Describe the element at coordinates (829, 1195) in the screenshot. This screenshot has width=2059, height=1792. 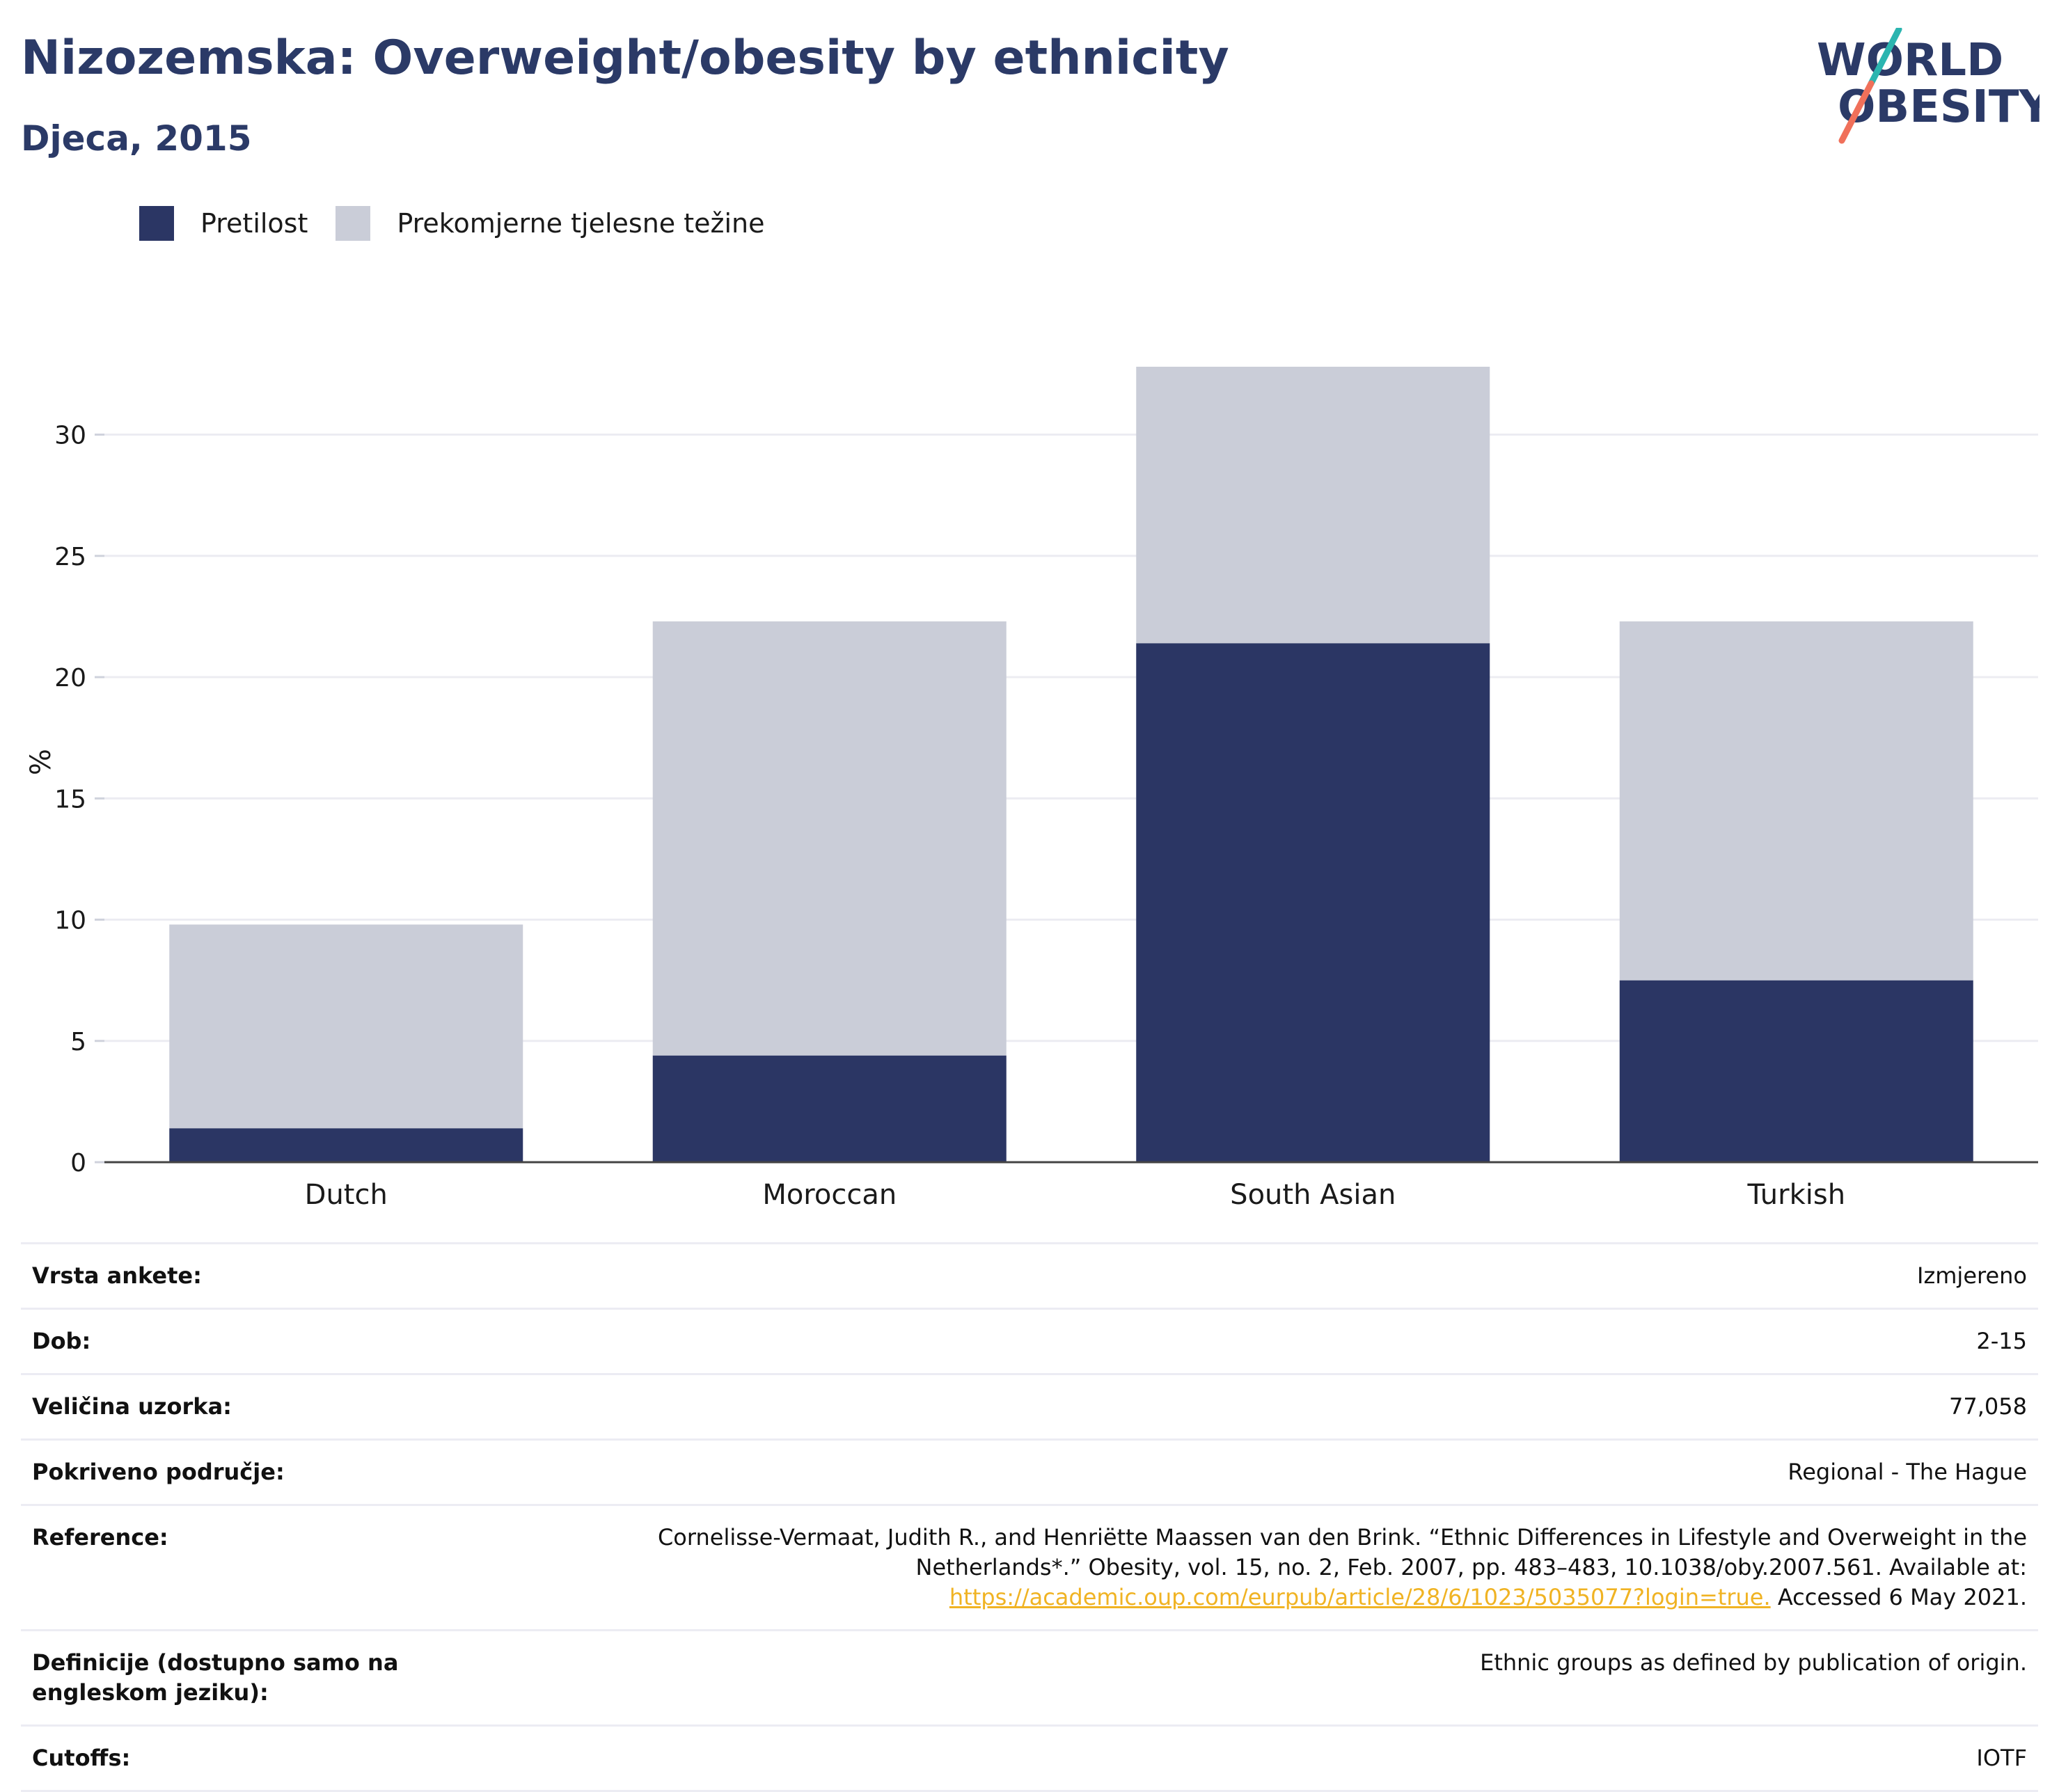
I see `x-category-label: Moroccan` at that location.